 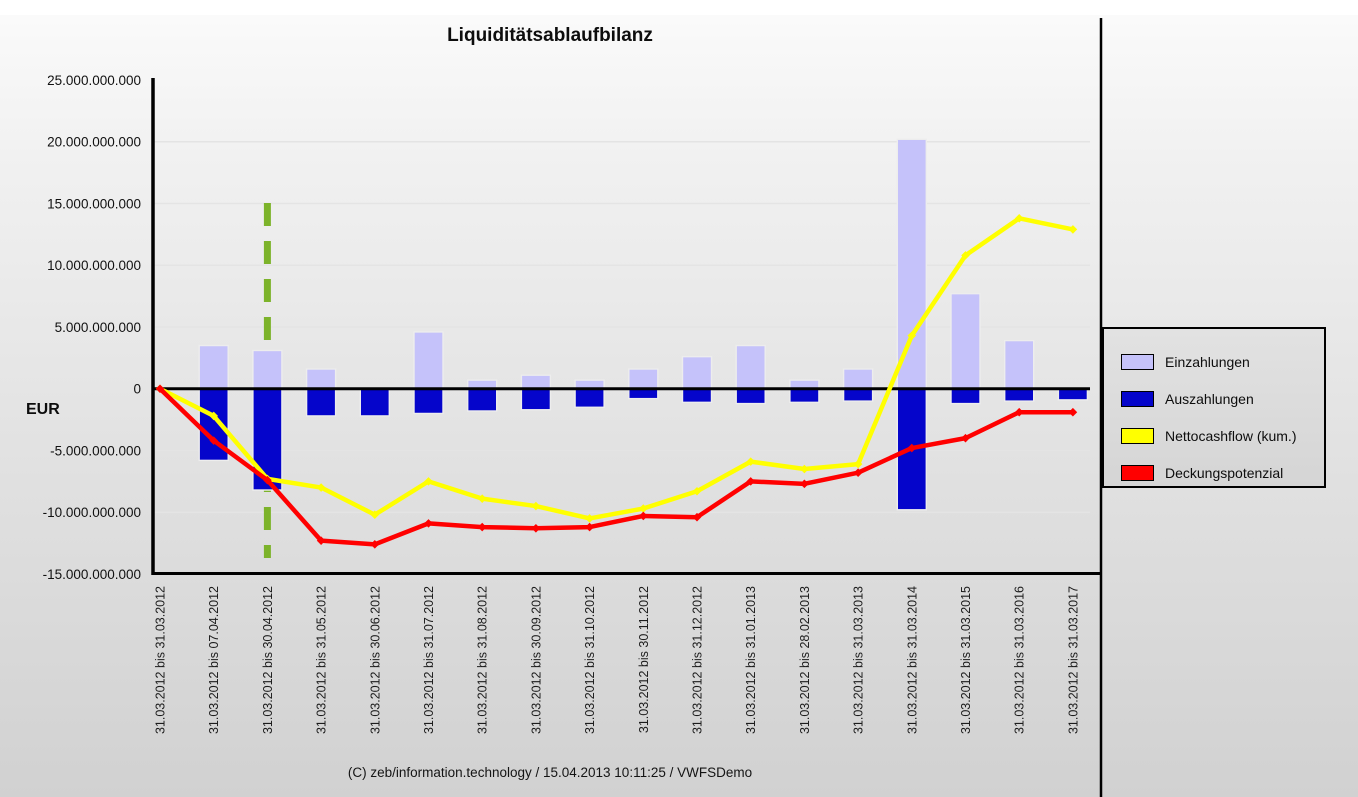 I want to click on nettocashflow-swatch-icon, so click(x=1137, y=435).